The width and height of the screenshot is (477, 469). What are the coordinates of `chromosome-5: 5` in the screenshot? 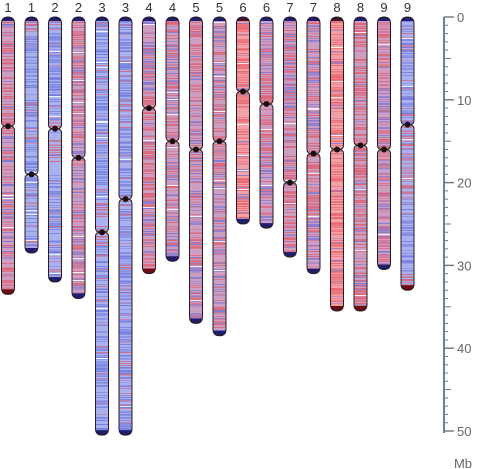 It's located at (219, 168).